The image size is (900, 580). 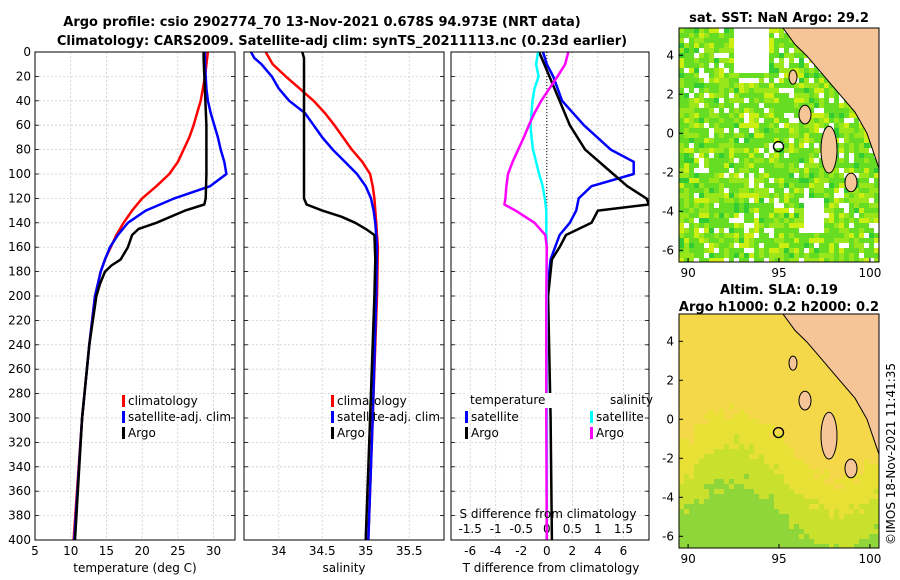 What do you see at coordinates (365, 551) in the screenshot?
I see `x-tick-label: 35` at bounding box center [365, 551].